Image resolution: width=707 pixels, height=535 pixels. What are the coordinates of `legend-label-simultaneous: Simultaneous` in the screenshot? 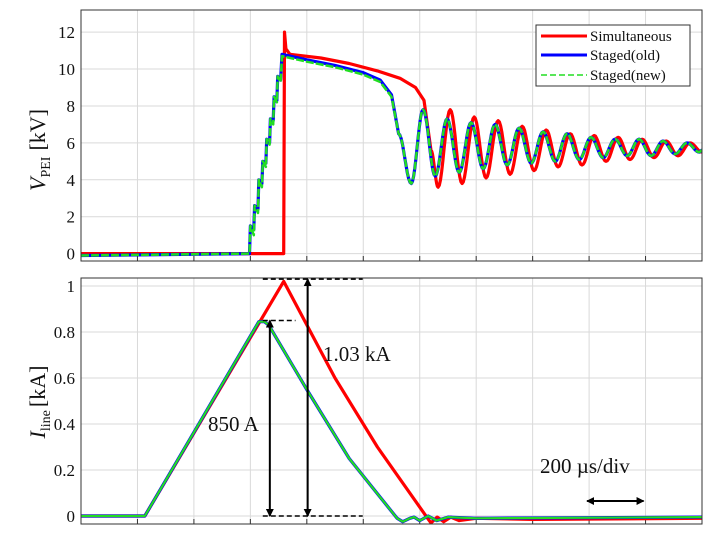 It's located at (631, 37).